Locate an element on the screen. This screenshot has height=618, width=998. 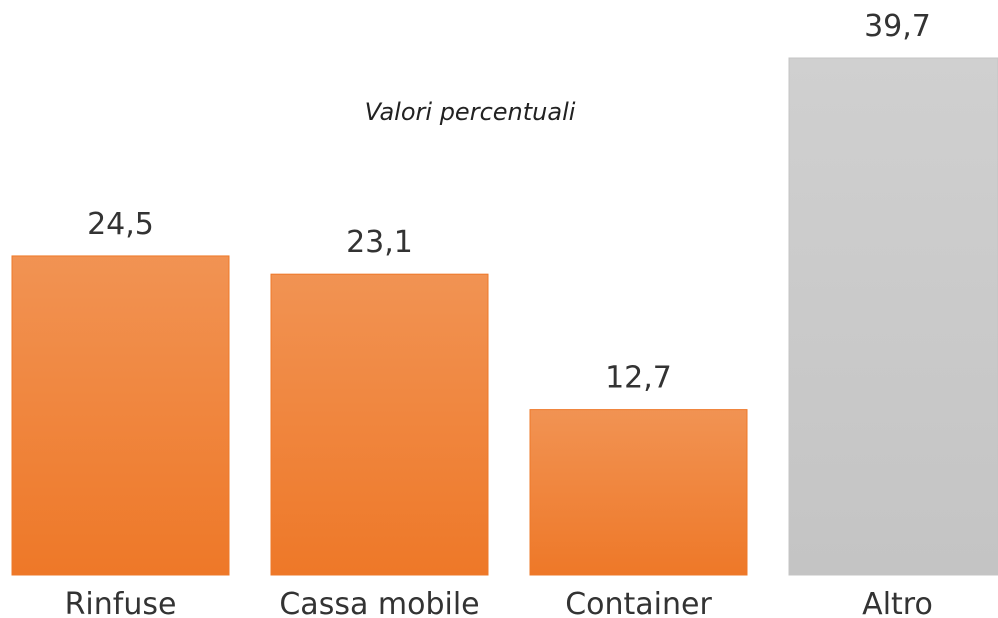
value-label: 39,7 is located at coordinates (897, 26).